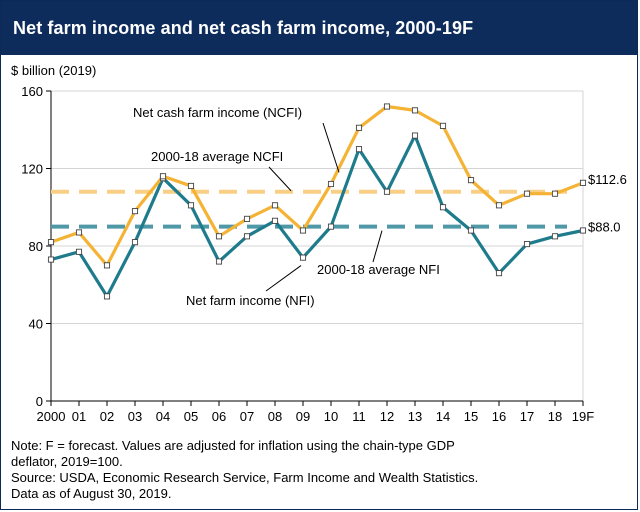  What do you see at coordinates (607, 179) in the screenshot?
I see `end-label-ncfi: $112.6` at bounding box center [607, 179].